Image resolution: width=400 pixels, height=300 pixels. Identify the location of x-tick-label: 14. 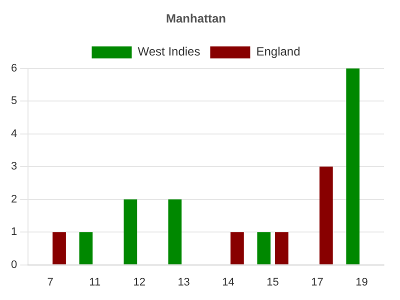
(228, 282).